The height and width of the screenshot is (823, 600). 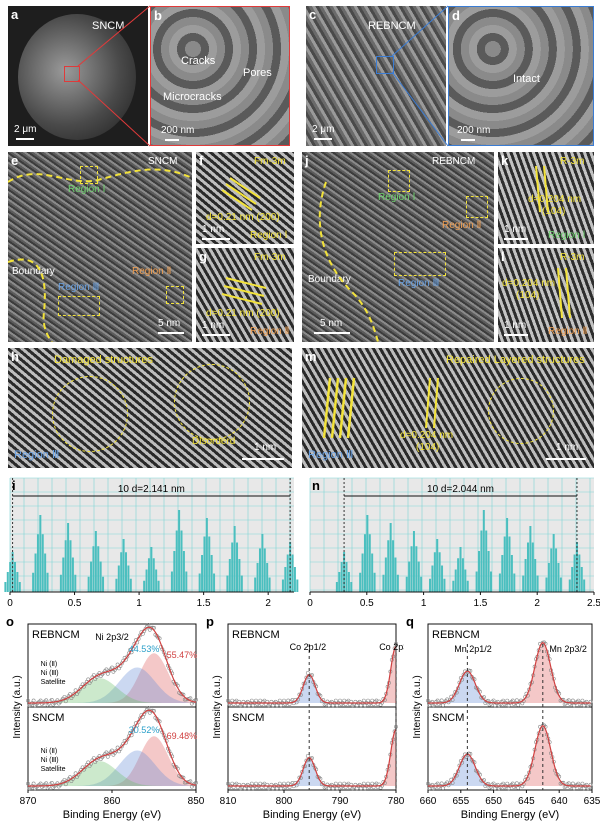 What do you see at coordinates (50, 760) in the screenshot?
I see `legend-item: Ni (Ⅲ)` at bounding box center [50, 760].